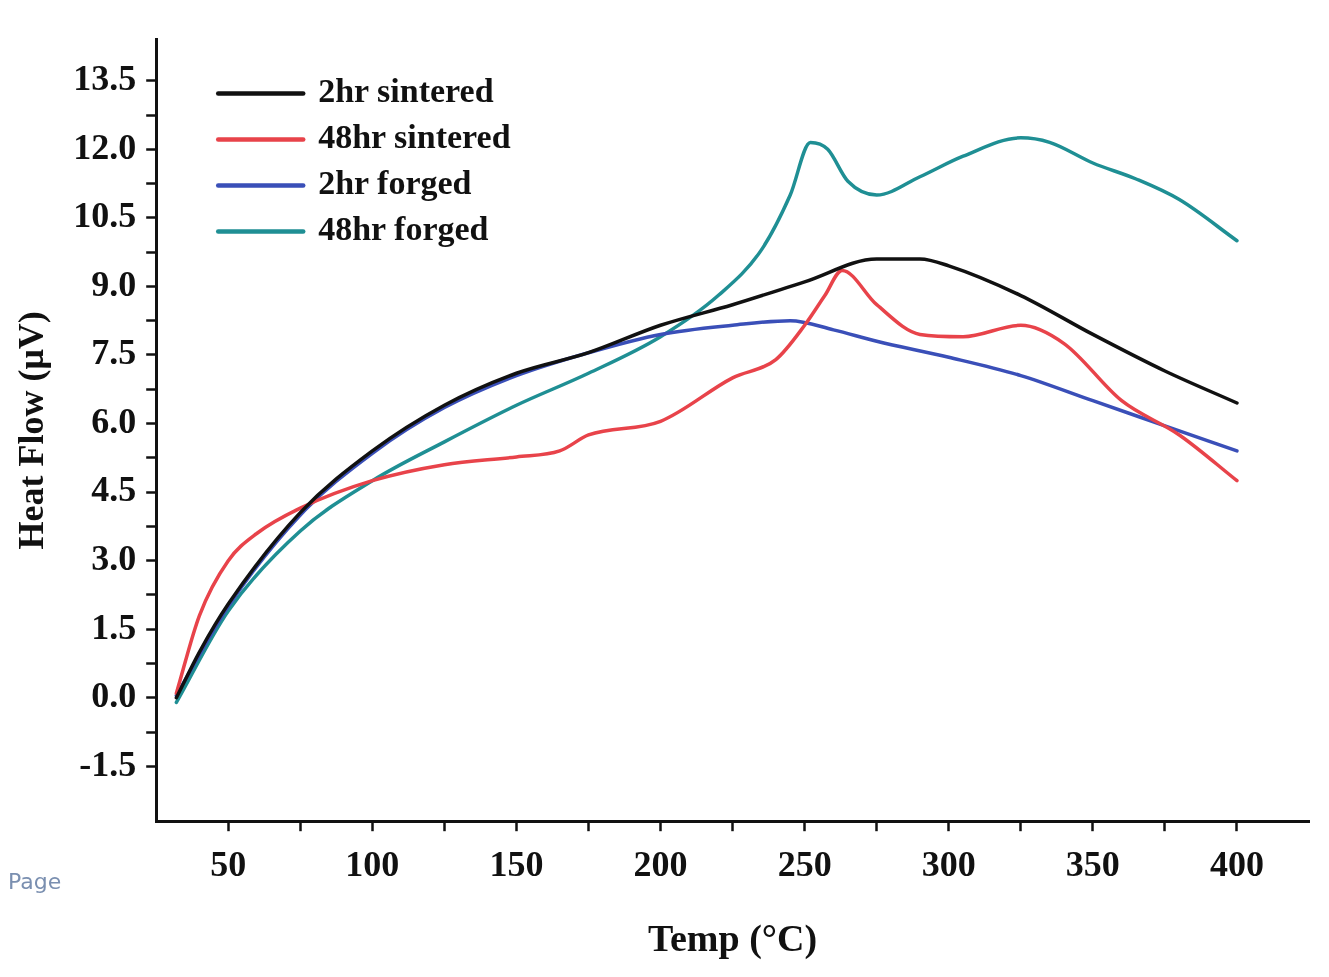 The height and width of the screenshot is (977, 1329). What do you see at coordinates (105, 78) in the screenshot?
I see `y-tick-label: 13.5` at bounding box center [105, 78].